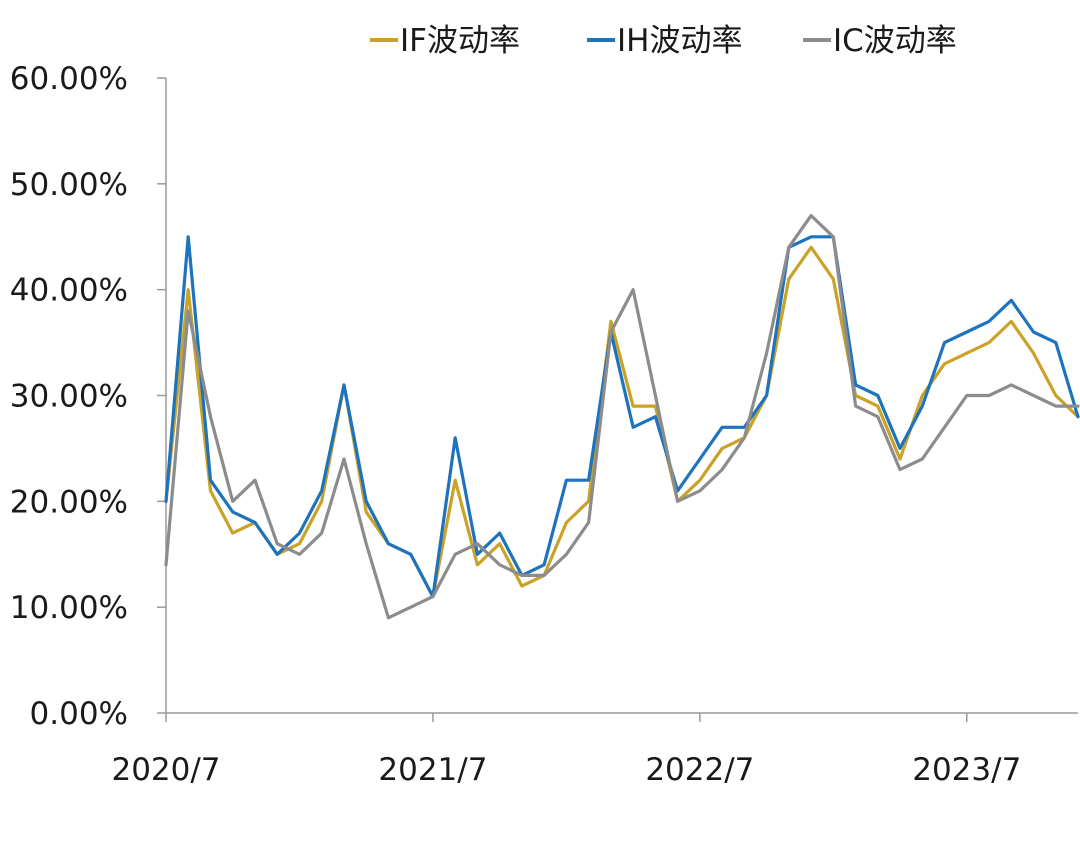  I want to click on legend-label-1: IF波动率, so click(460, 41).